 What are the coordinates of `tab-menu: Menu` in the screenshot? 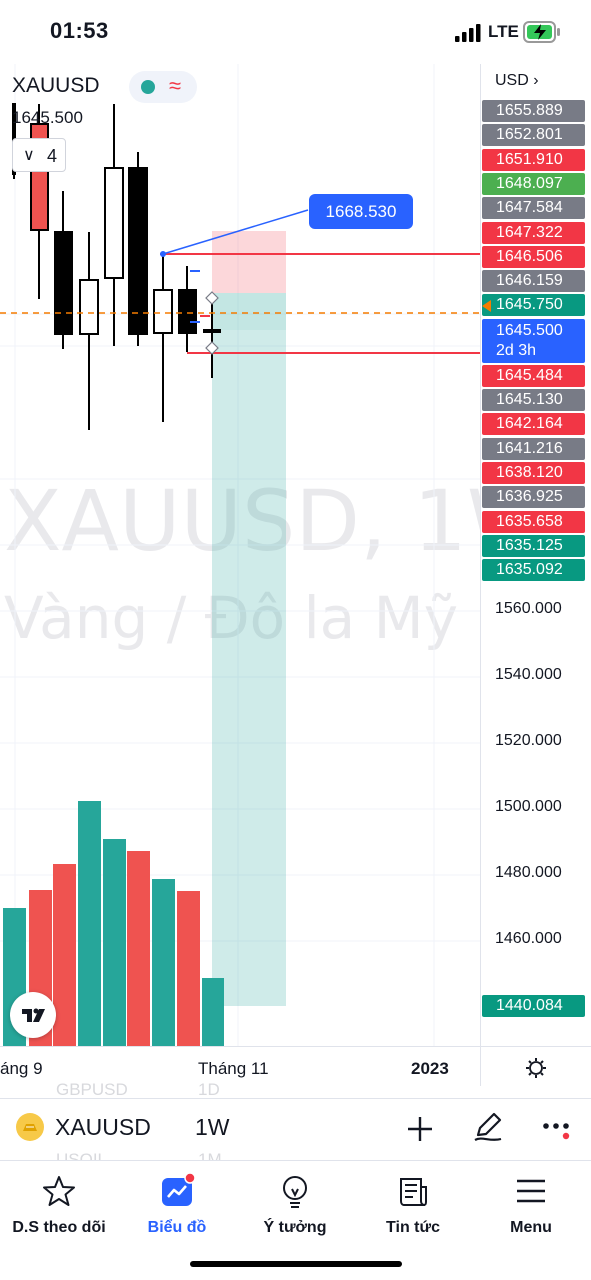 It's located at (531, 1206).